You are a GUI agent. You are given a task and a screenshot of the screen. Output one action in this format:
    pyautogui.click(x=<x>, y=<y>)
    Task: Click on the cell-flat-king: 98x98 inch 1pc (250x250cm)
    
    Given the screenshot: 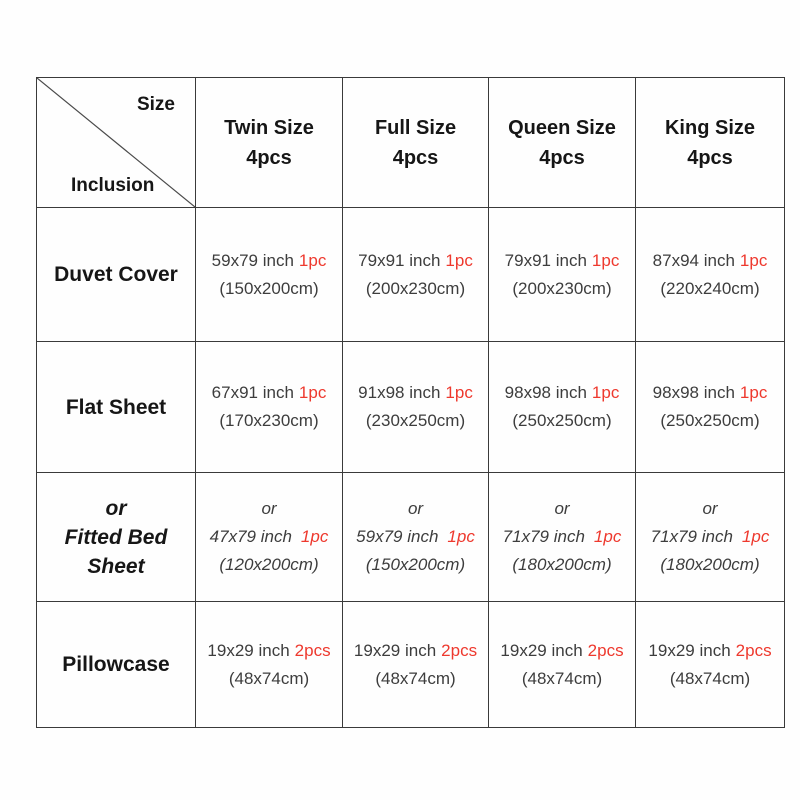 What is the action you would take?
    pyautogui.click(x=710, y=407)
    